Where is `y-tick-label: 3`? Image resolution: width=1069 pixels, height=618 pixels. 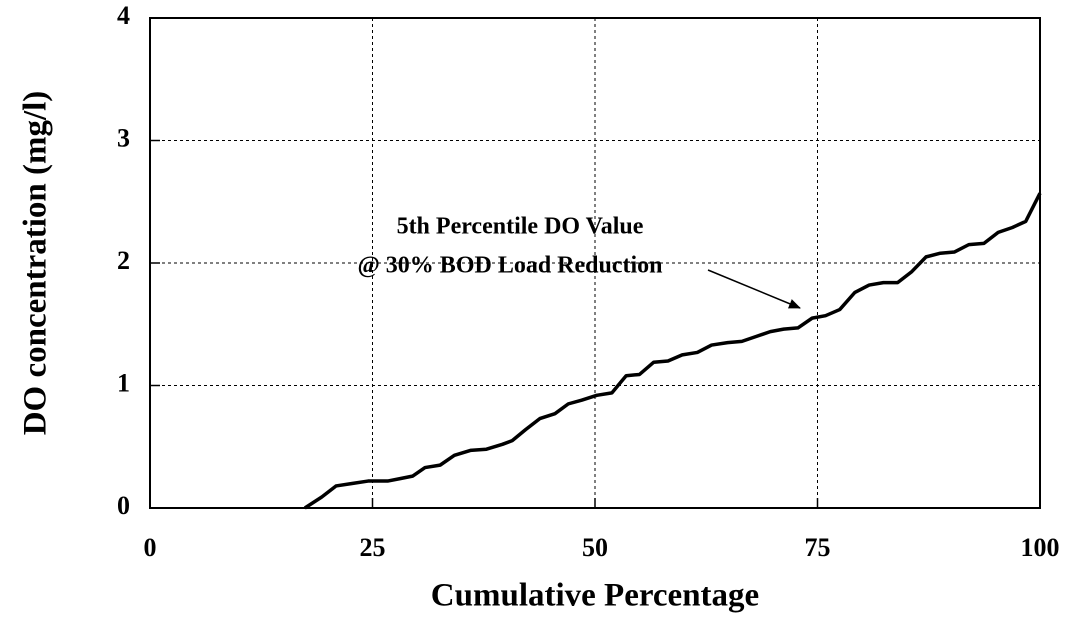 y-tick-label: 3 is located at coordinates (123, 137).